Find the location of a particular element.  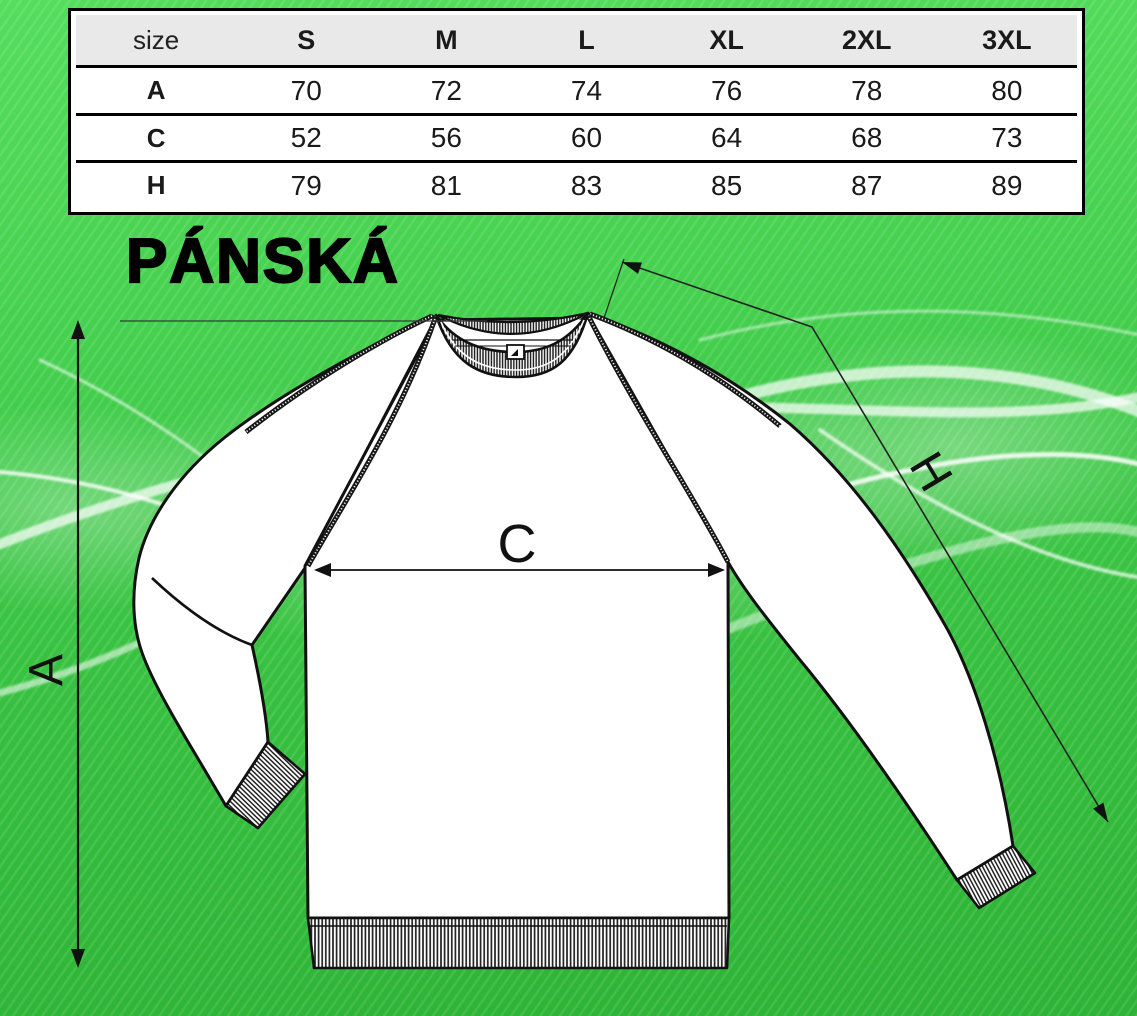

table-row: H 79 81 83 85 87 89 is located at coordinates (576, 184).